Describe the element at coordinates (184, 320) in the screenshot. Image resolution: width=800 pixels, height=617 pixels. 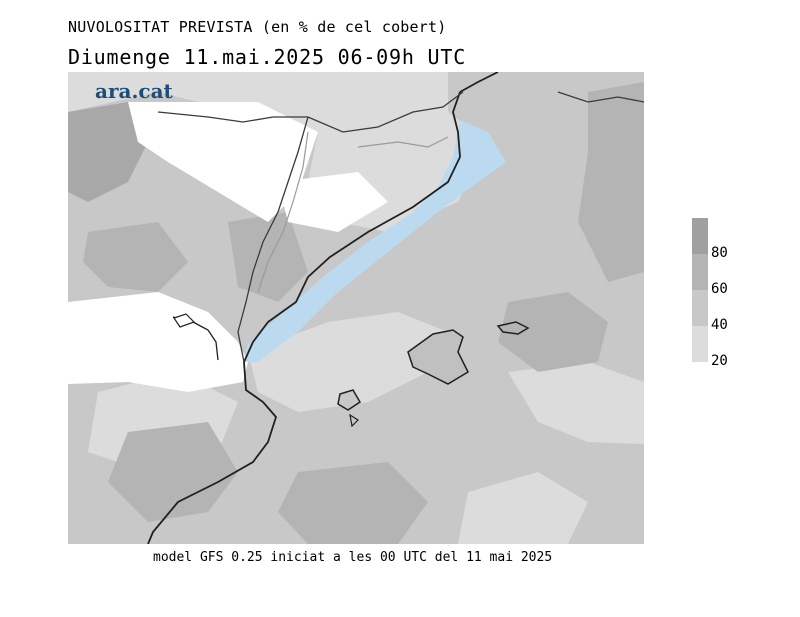
I see `coastal-island` at that location.